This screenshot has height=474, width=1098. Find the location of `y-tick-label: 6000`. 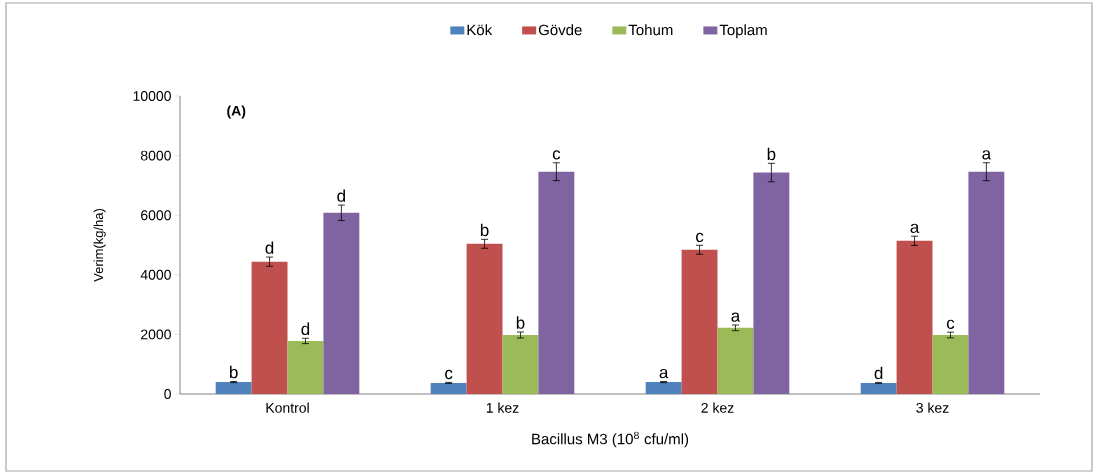

y-tick-label: 6000 is located at coordinates (156, 215).